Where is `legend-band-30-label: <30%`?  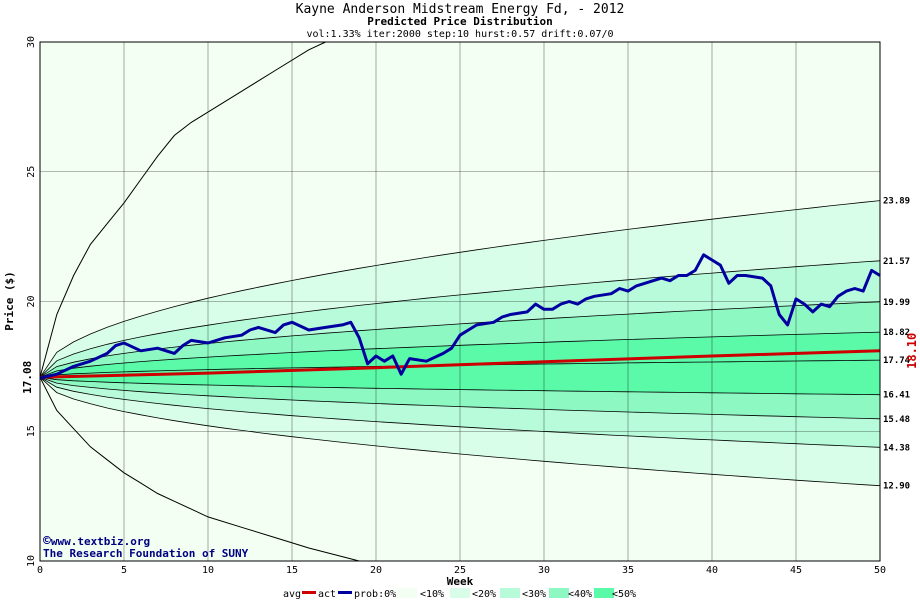 legend-band-30-label: <30% is located at coordinates (534, 594).